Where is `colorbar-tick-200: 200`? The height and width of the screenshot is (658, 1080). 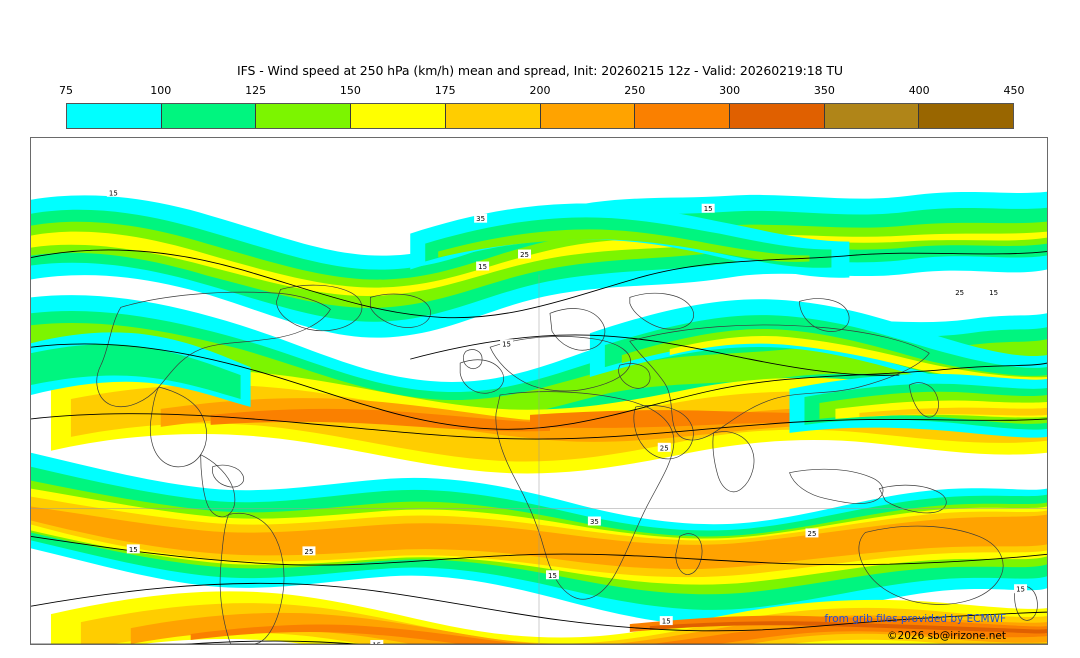 colorbar-tick-200: 200 is located at coordinates (540, 90).